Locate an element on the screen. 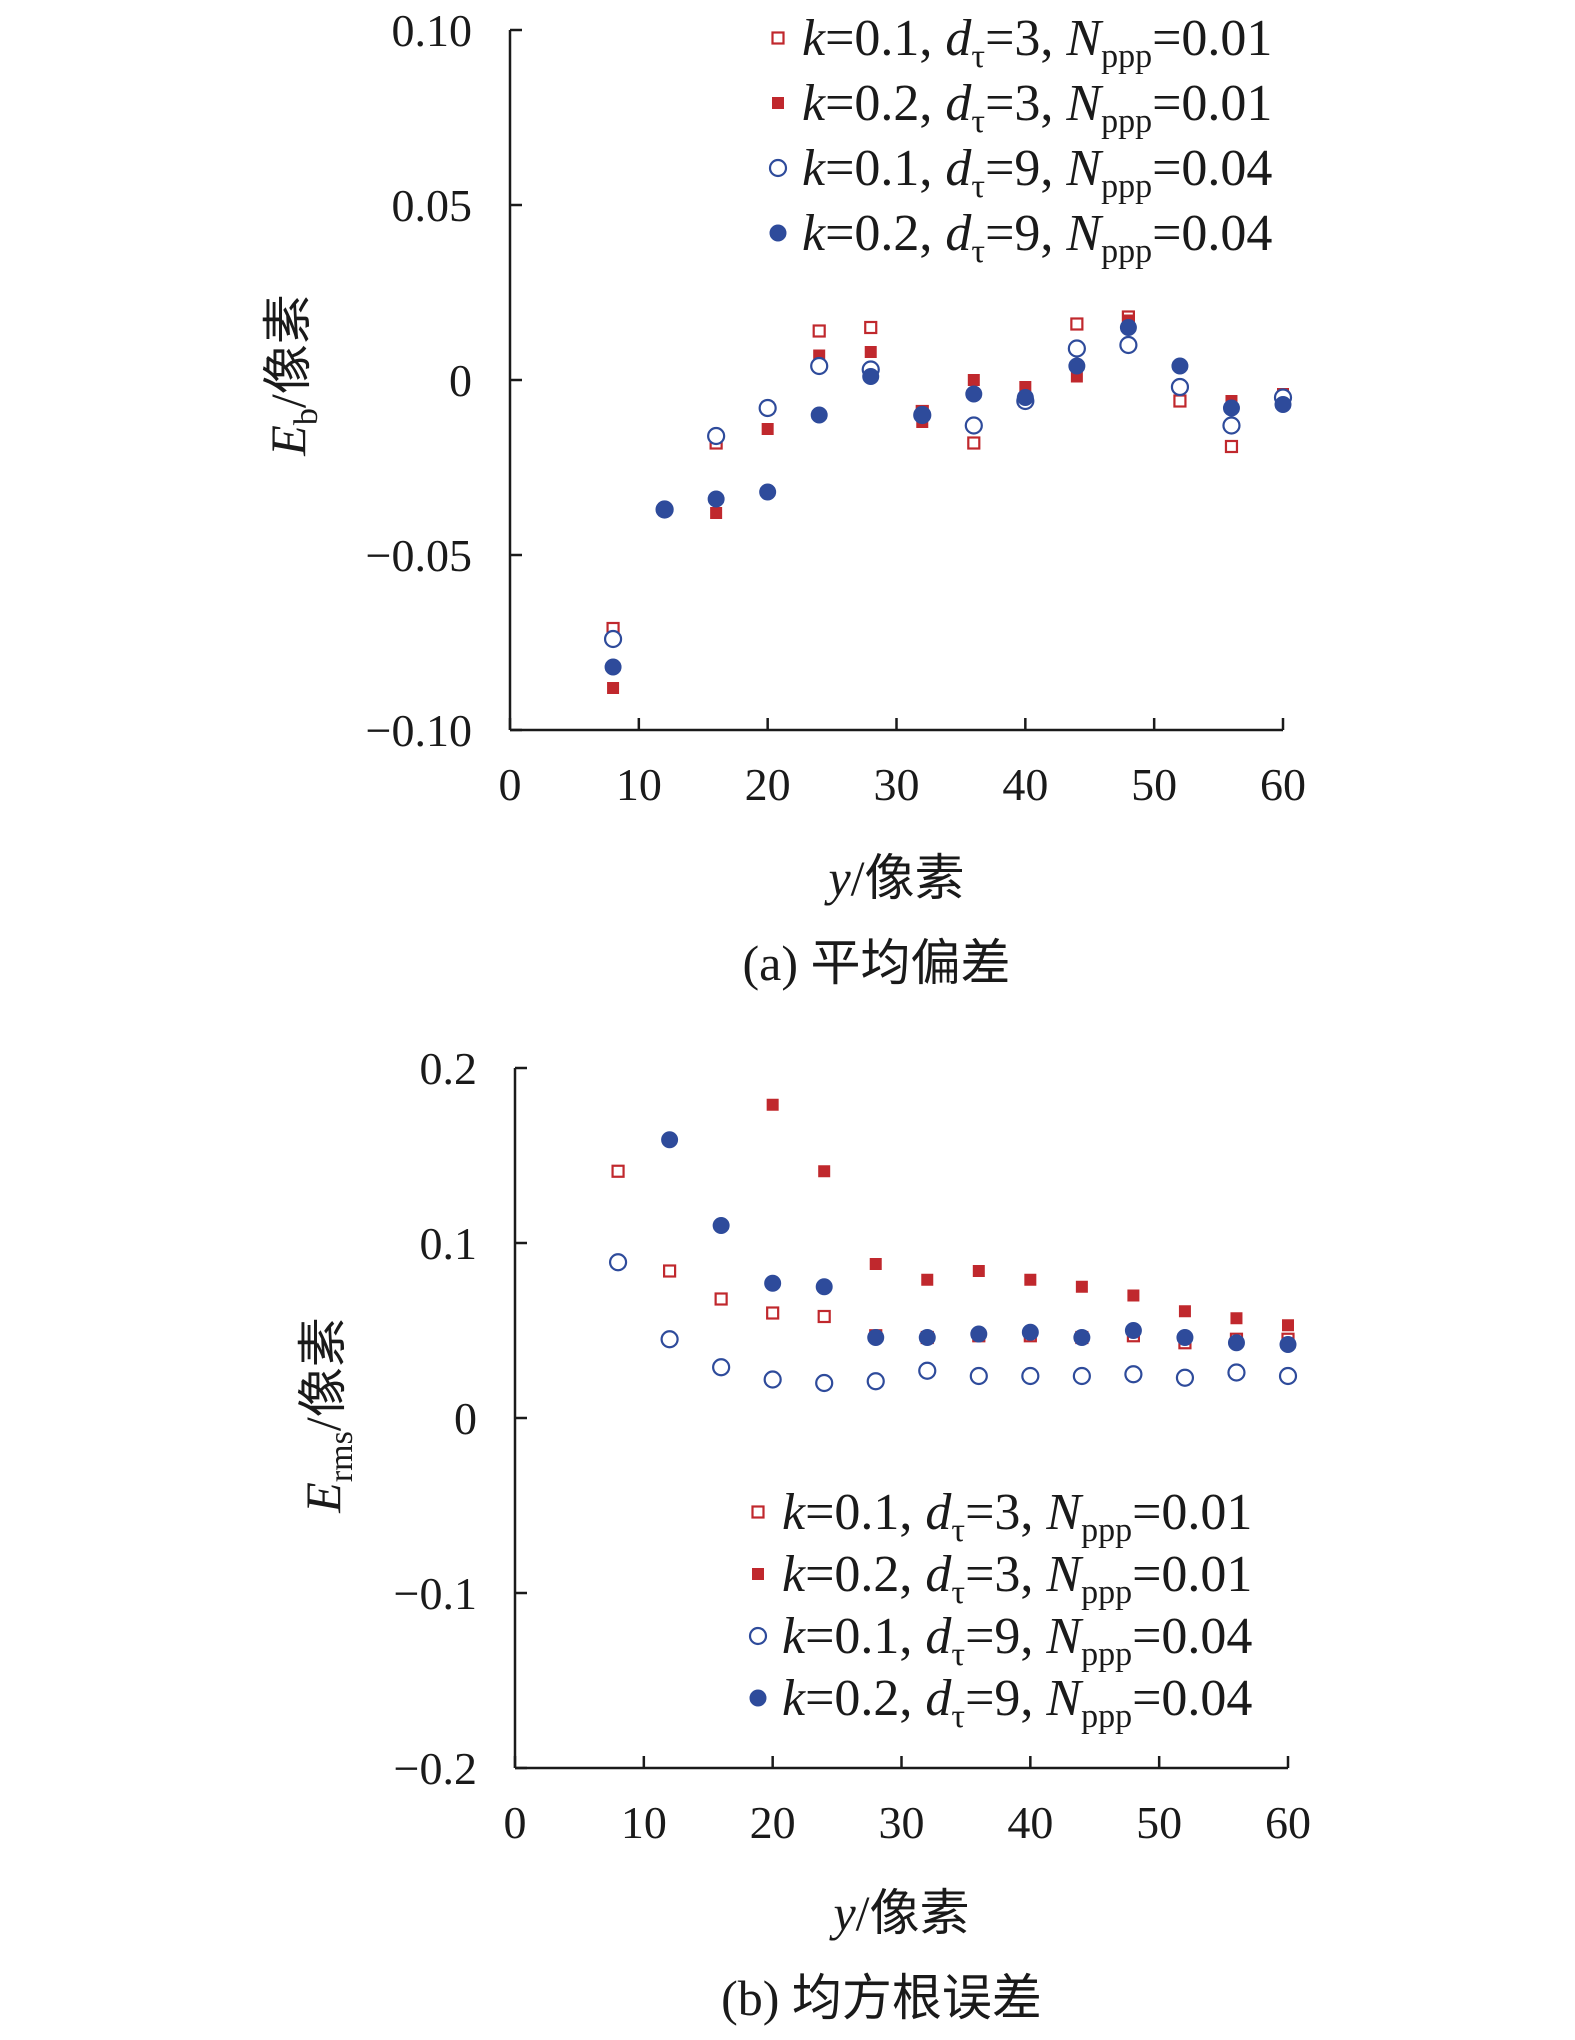  chart-caption: (a) 平均偏差 is located at coordinates (877, 963).